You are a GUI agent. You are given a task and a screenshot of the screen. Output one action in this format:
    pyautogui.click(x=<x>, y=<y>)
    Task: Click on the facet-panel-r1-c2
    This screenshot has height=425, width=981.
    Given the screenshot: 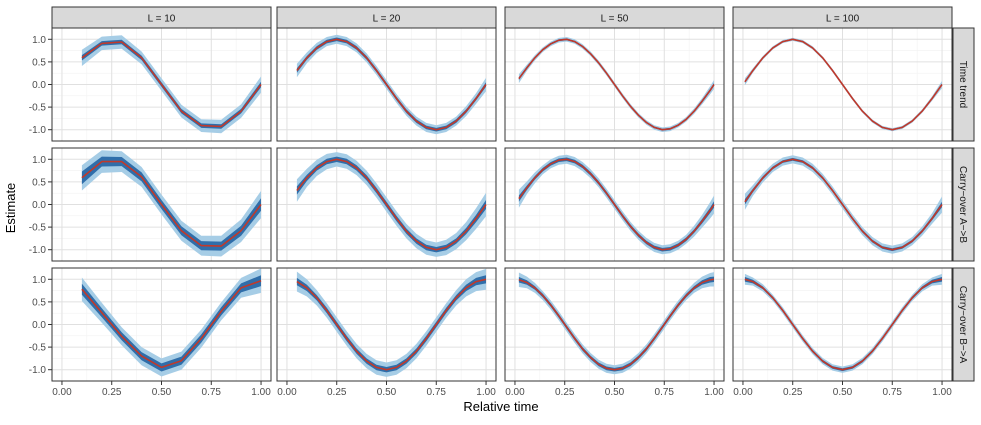 What is the action you would take?
    pyautogui.click(x=614, y=204)
    